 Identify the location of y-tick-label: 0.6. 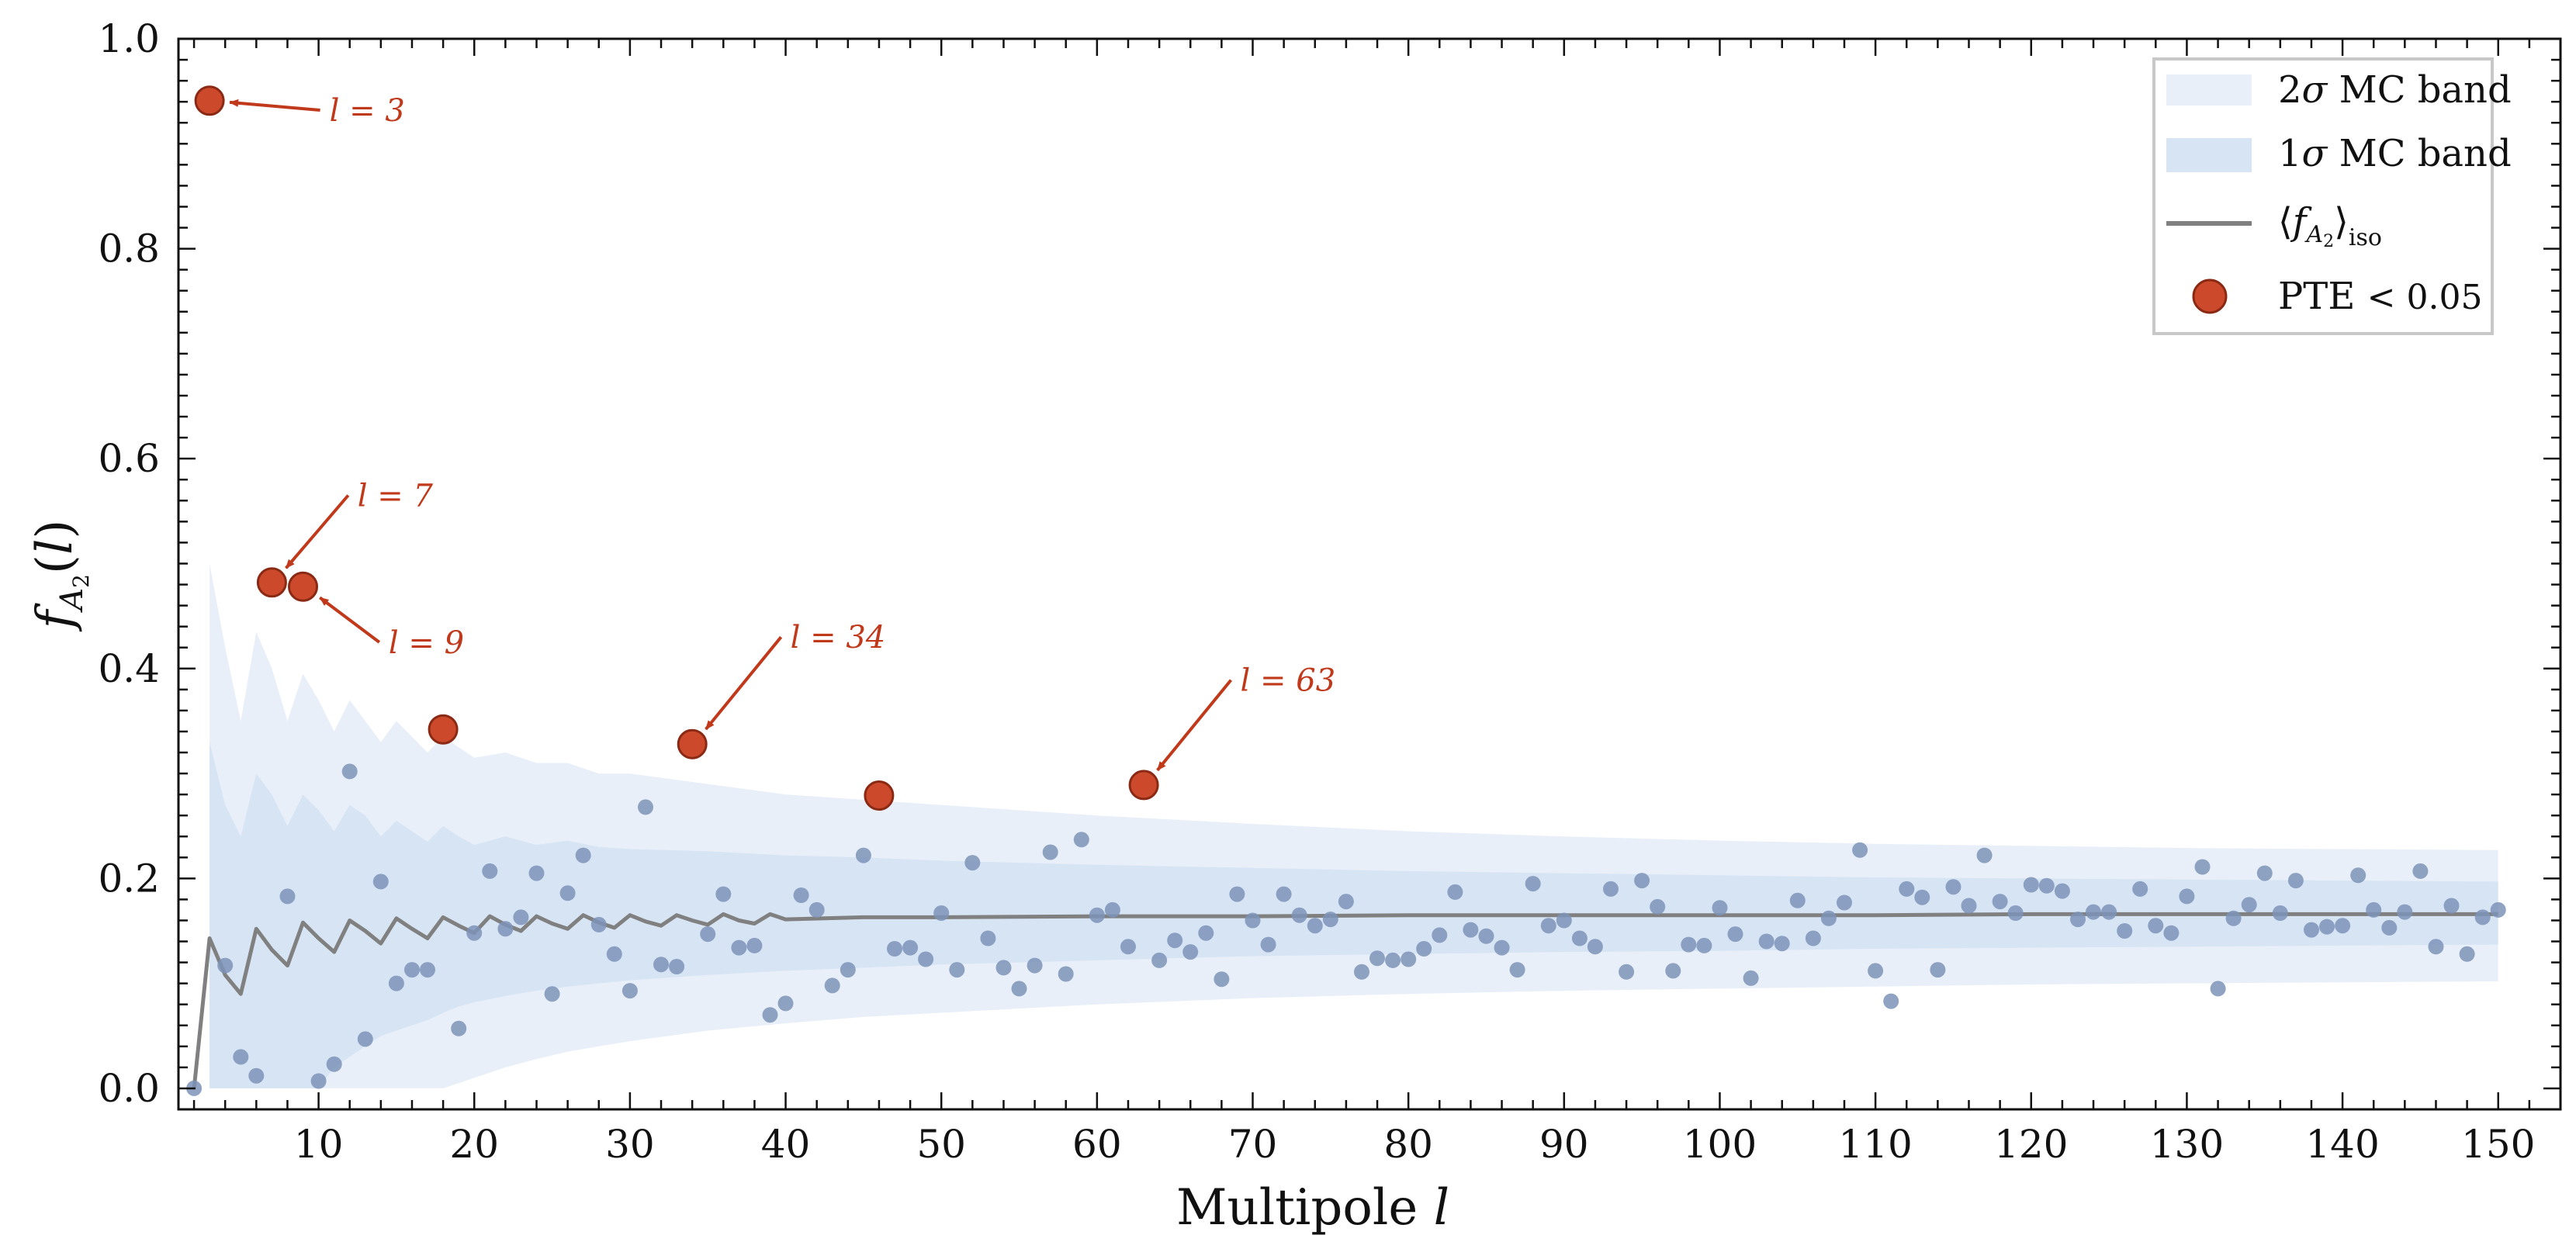
(129, 458).